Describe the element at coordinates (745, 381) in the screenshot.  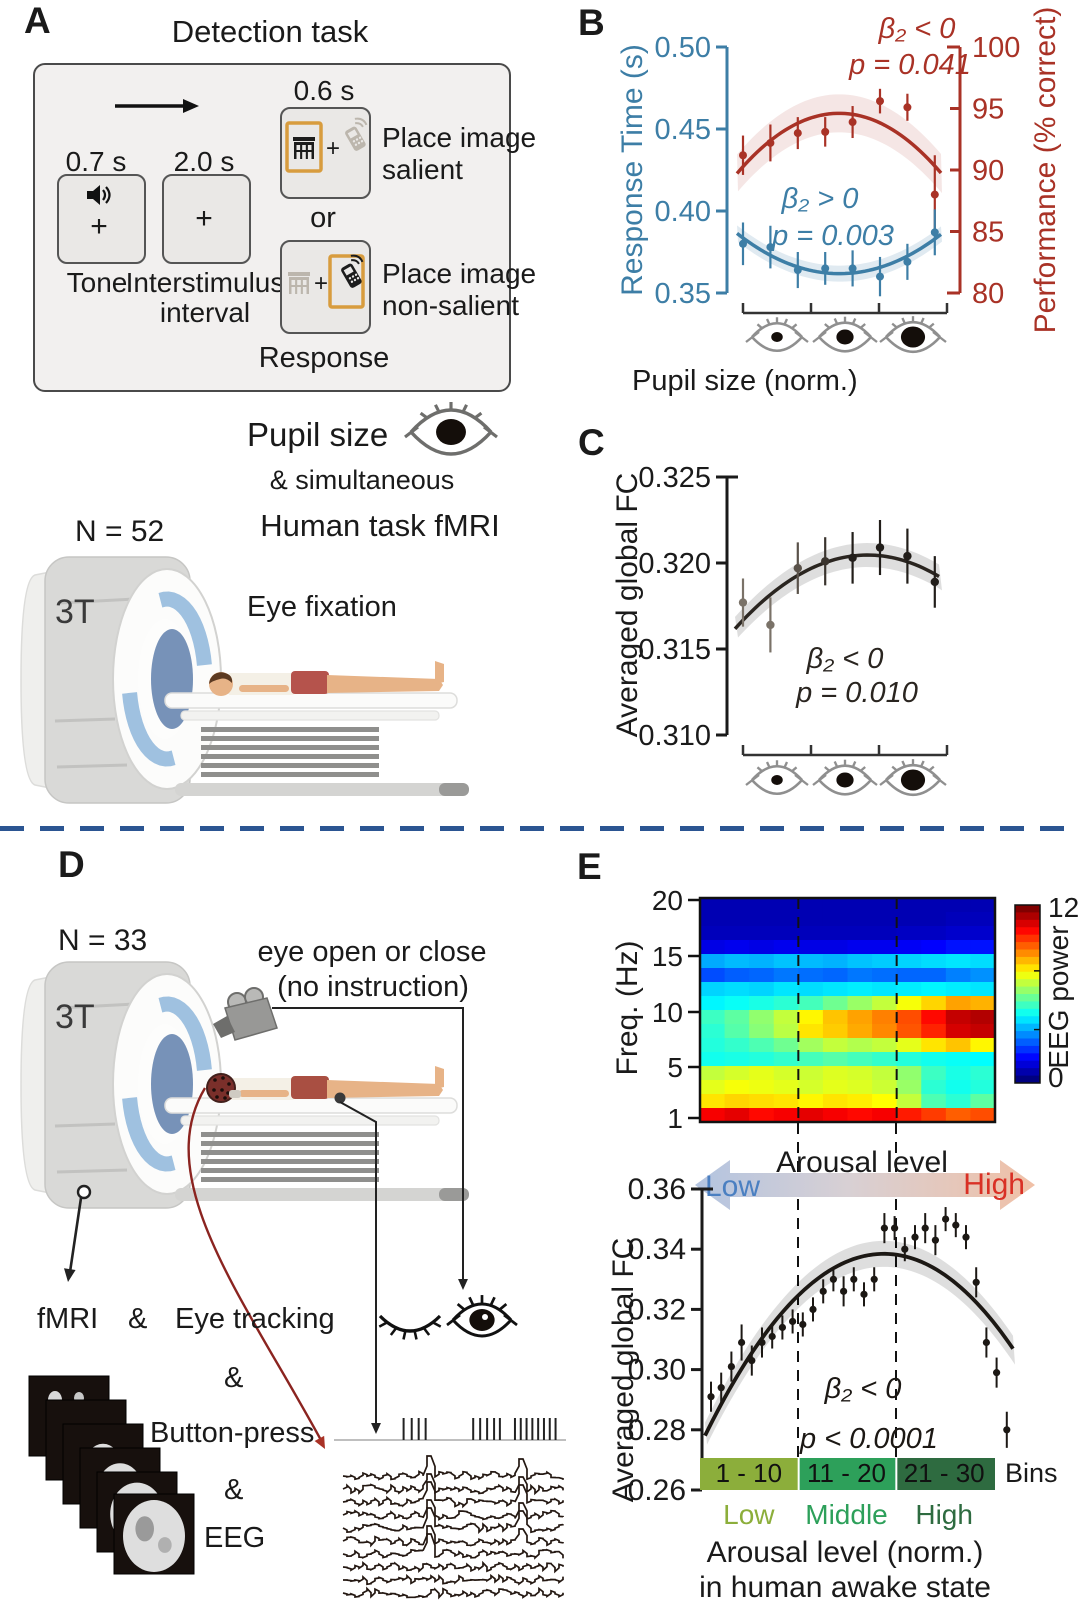
I see `svg-text: Pupil size (norm.)` at that location.